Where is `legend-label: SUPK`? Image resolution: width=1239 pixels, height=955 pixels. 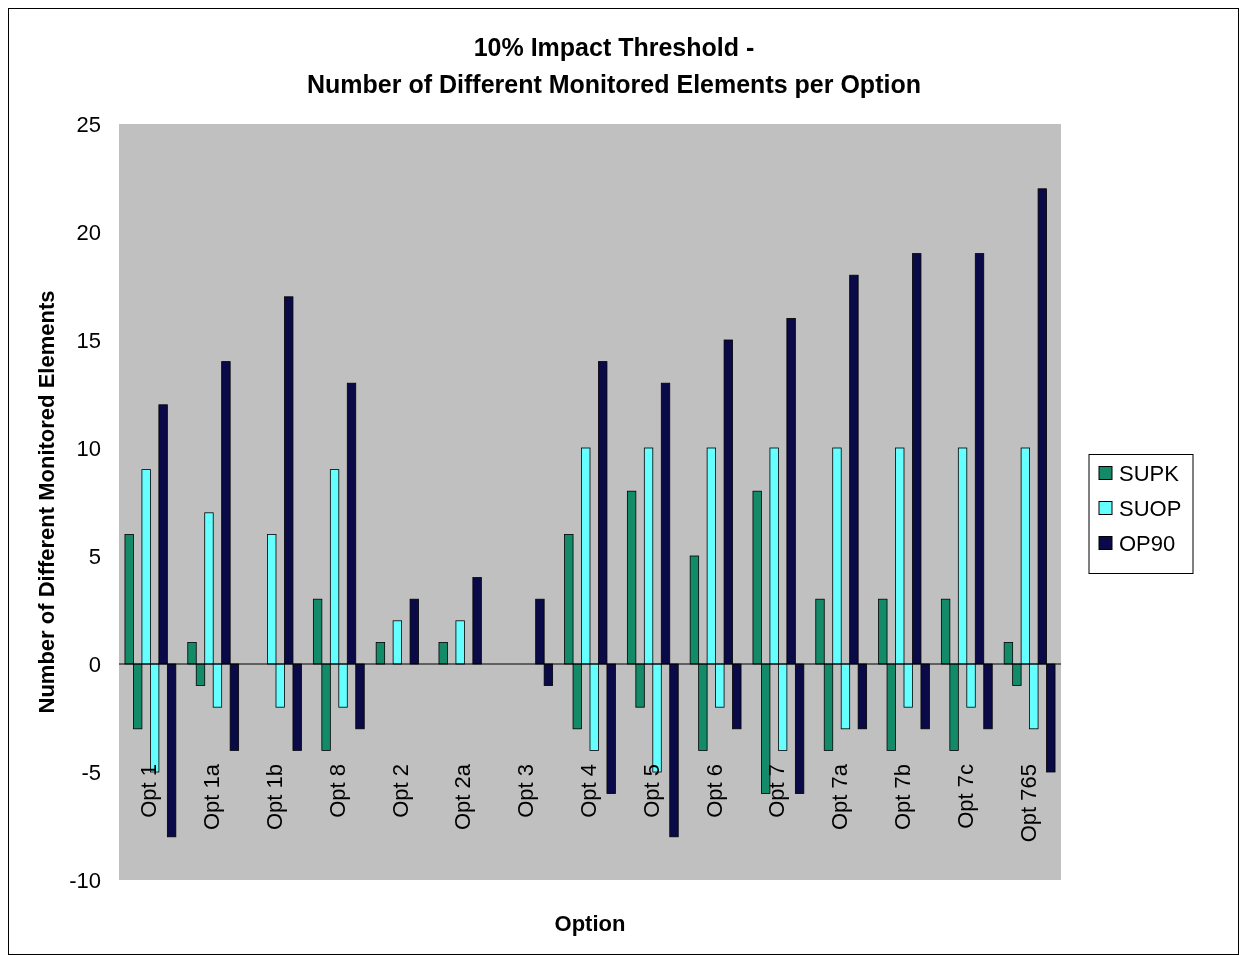
legend-label: SUPK is located at coordinates (1149, 473).